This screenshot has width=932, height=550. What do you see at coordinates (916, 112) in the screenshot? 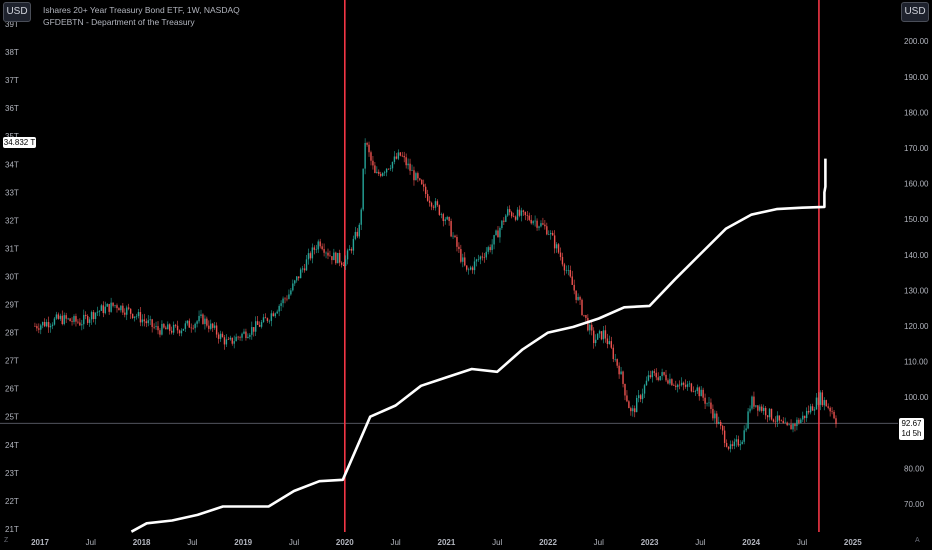
I see `right-tick-label: 180.00` at bounding box center [916, 112].